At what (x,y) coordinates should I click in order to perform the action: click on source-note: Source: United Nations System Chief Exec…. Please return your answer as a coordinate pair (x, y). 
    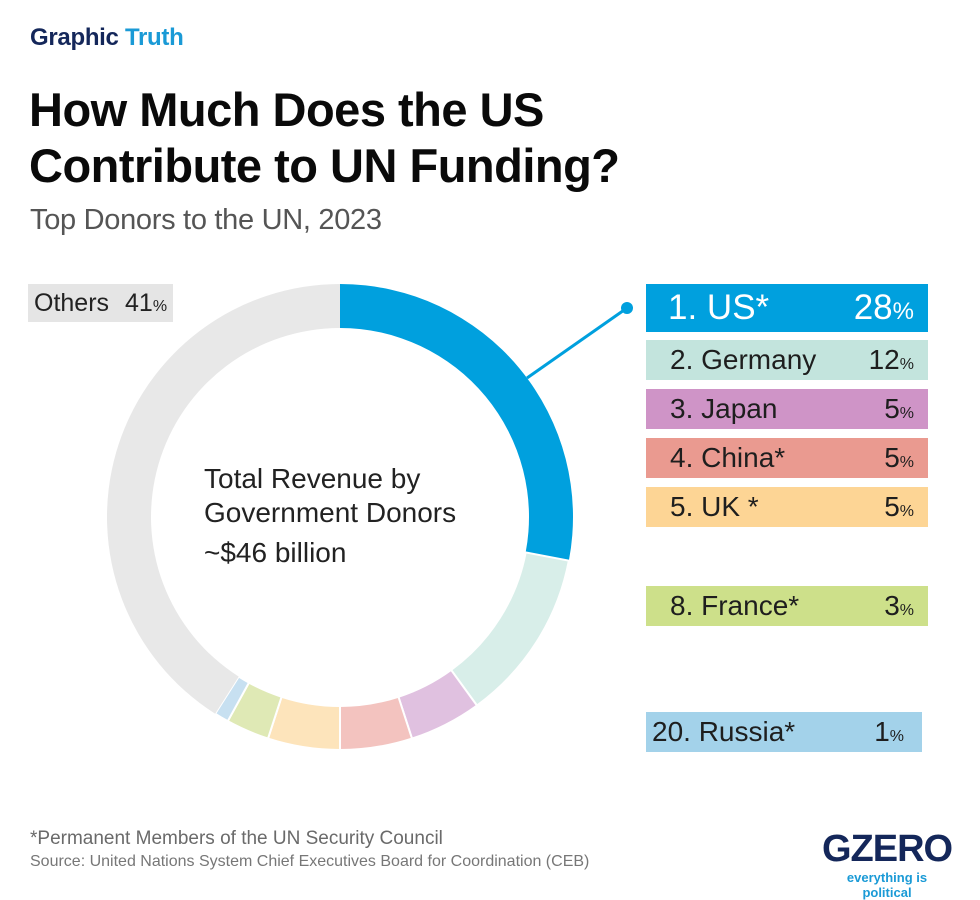
    Looking at the image, I should click on (310, 861).